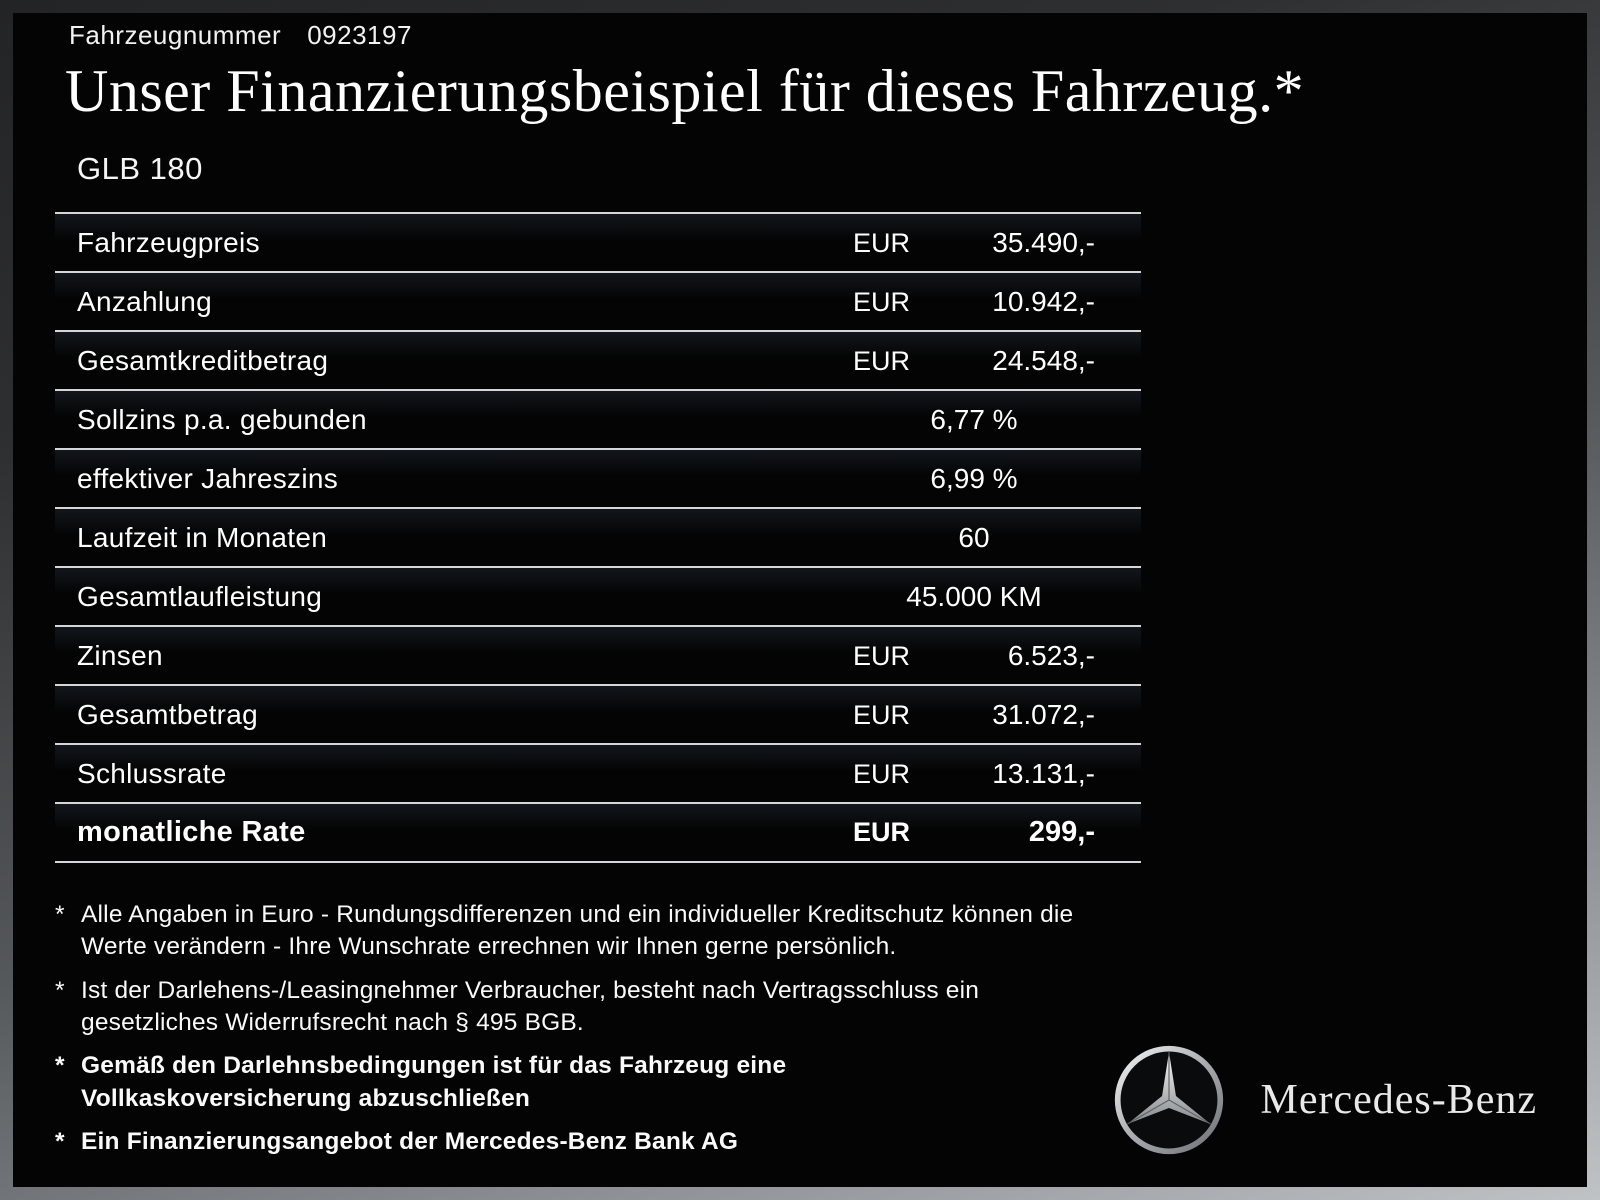 This screenshot has height=1200, width=1600. Describe the element at coordinates (175, 35) in the screenshot. I see `vehicle-number-label: Fahrzeugnummer` at that location.